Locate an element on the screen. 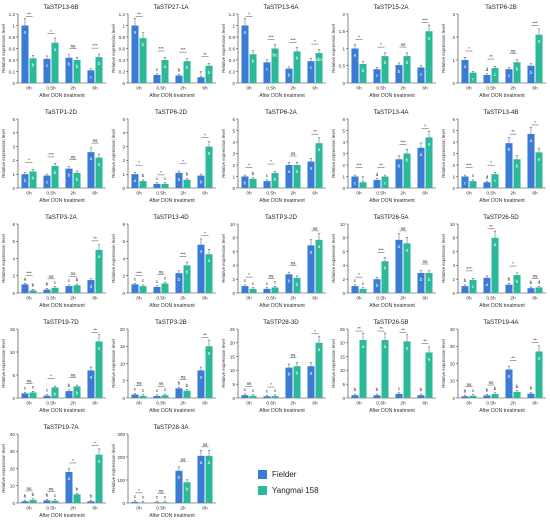  y-tick-label: 2 is located at coordinates (343, 279).